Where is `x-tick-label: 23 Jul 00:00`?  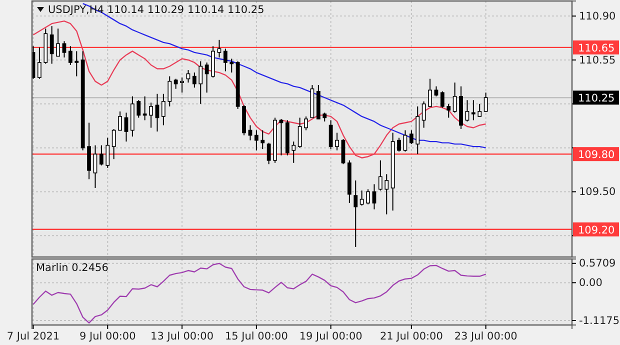
x-tick-label: 23 Jul 00:00 is located at coordinates (486, 336).